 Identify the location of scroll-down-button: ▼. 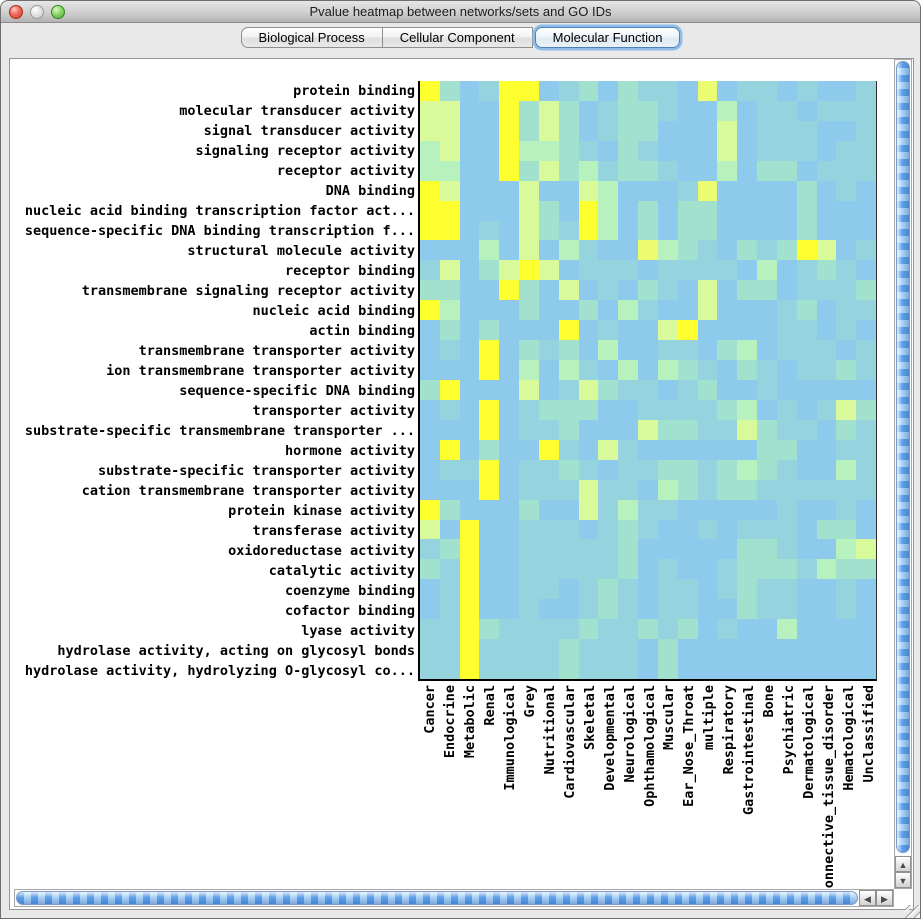
(903, 880).